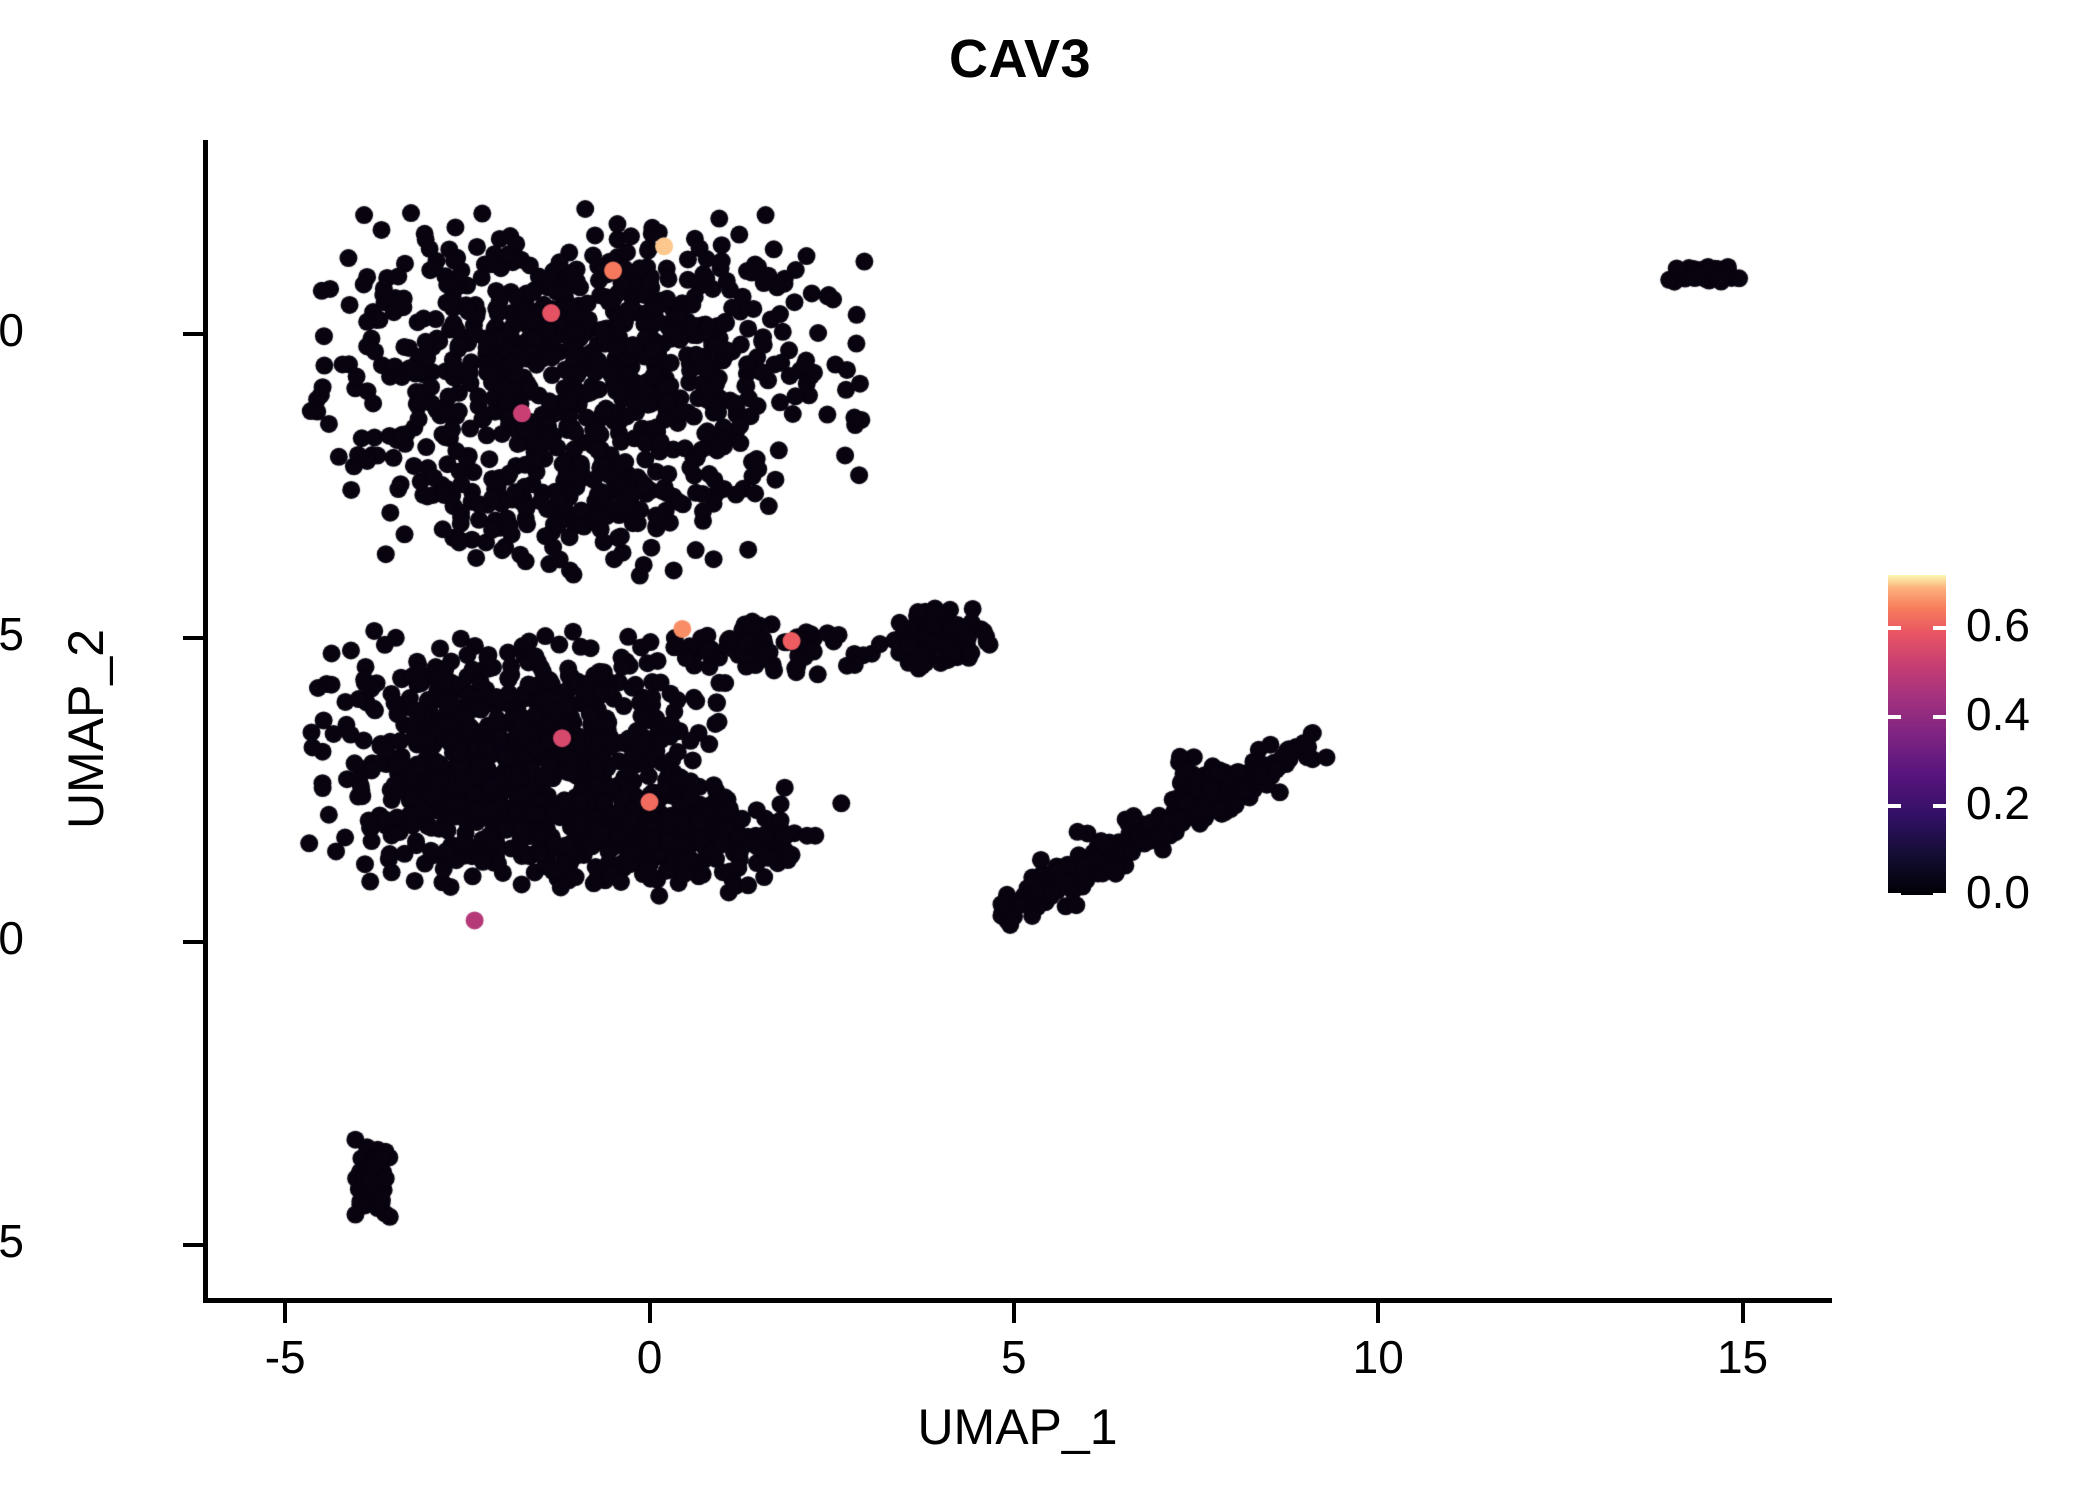 This screenshot has height=1500, width=2100. Describe the element at coordinates (1017, 1300) in the screenshot. I see `x-axis-line` at that location.